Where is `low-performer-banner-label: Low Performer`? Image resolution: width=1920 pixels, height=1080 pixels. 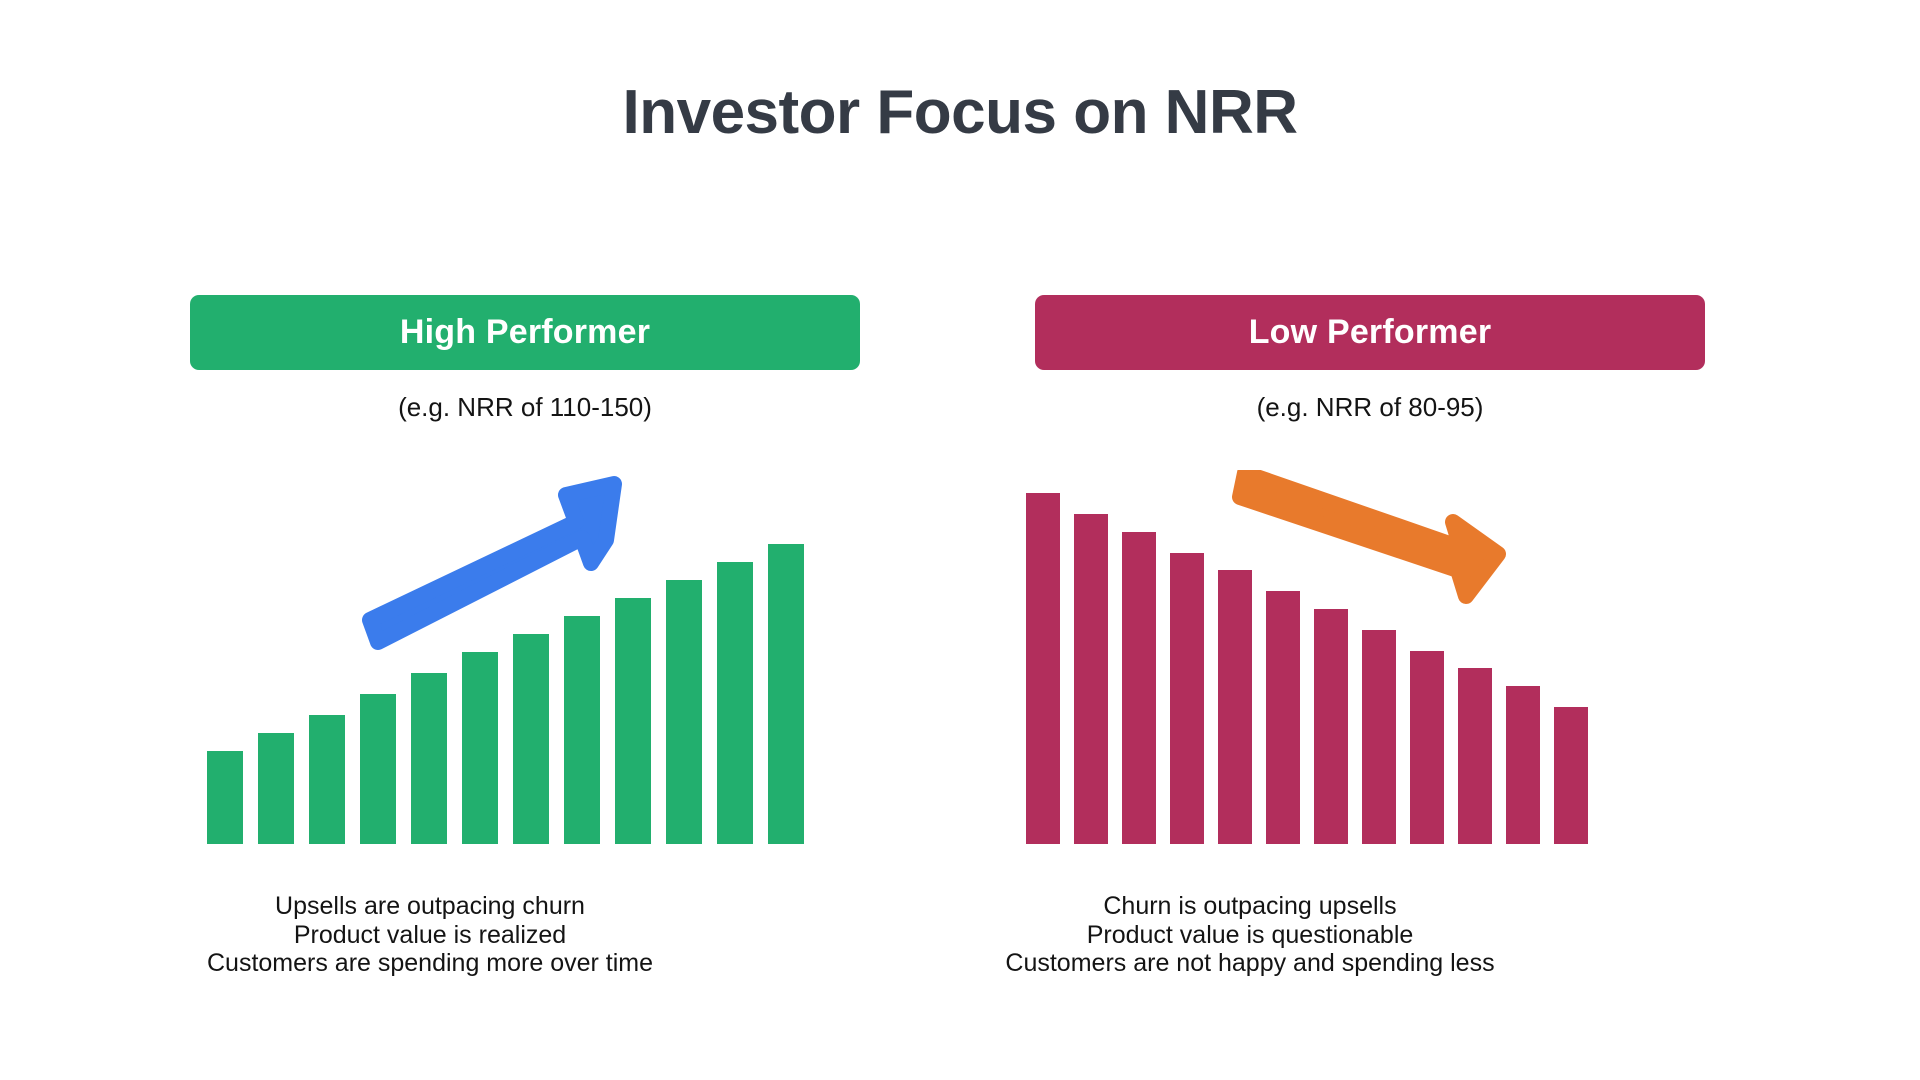 low-performer-banner-label: Low Performer is located at coordinates (1370, 332).